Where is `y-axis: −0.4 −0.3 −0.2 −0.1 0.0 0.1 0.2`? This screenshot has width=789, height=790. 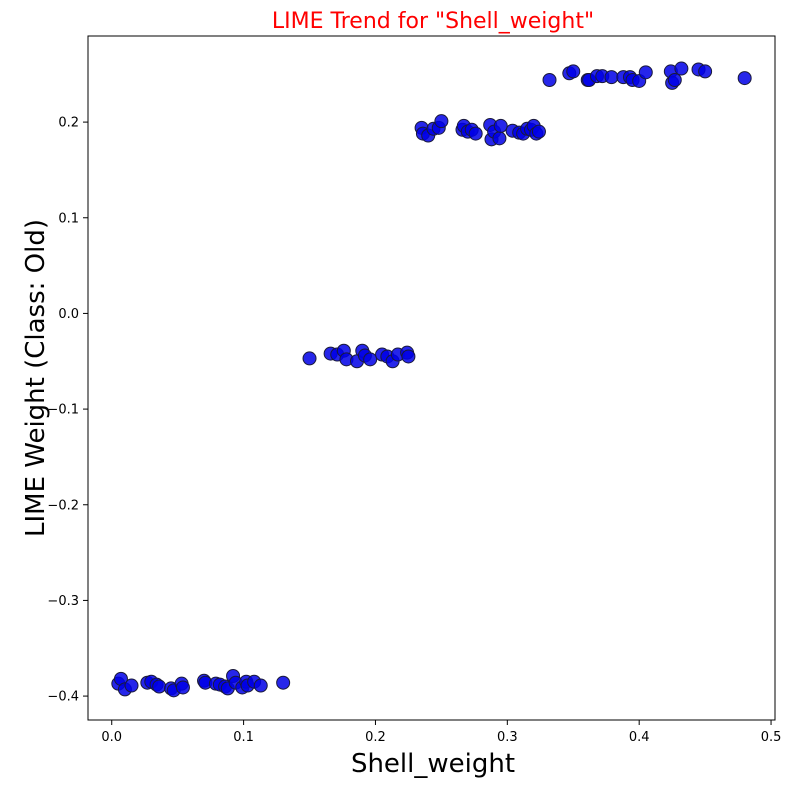
y-axis: −0.4 −0.3 −0.2 −0.1 0.0 0.1 0.2 is located at coordinates (67, 410).